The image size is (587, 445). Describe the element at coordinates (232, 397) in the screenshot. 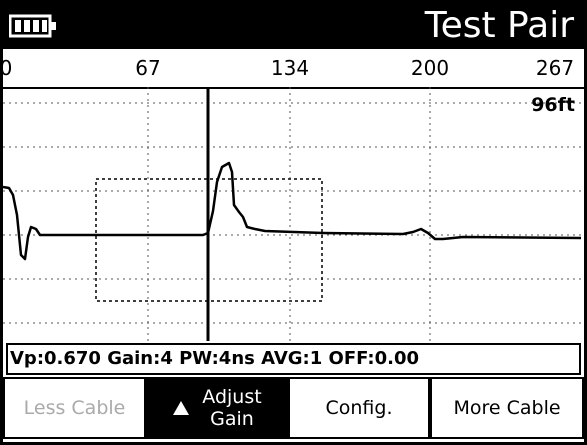

I see `button-label-line: Adjust` at that location.